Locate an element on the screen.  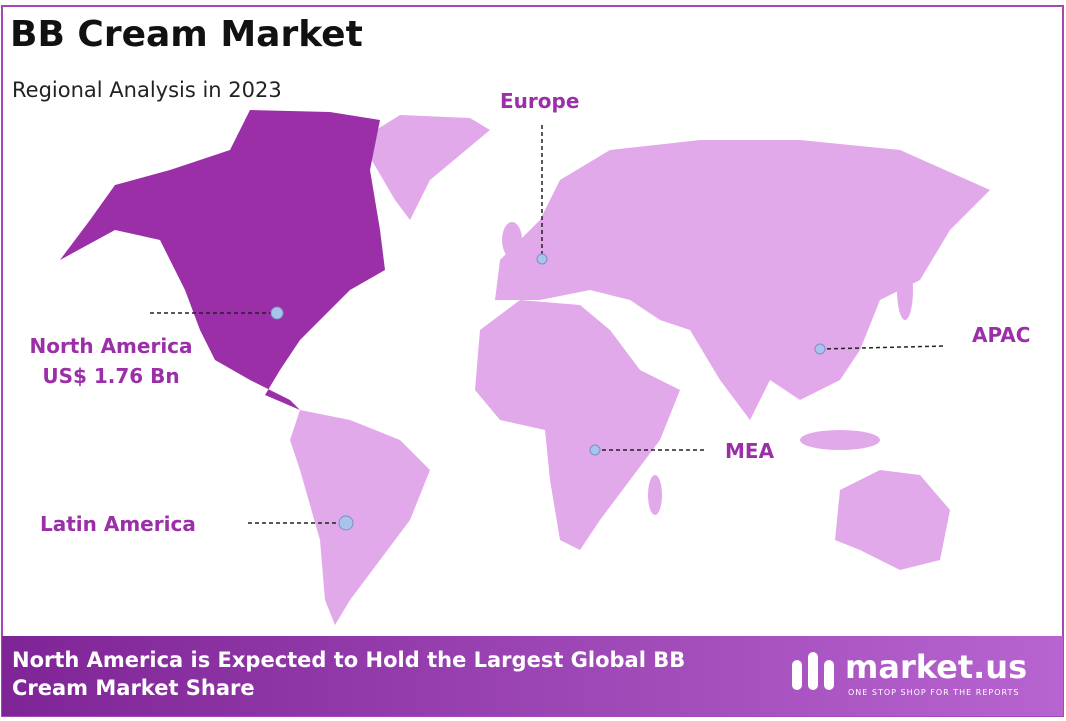
logo-name: market.us is located at coordinates (936, 667).